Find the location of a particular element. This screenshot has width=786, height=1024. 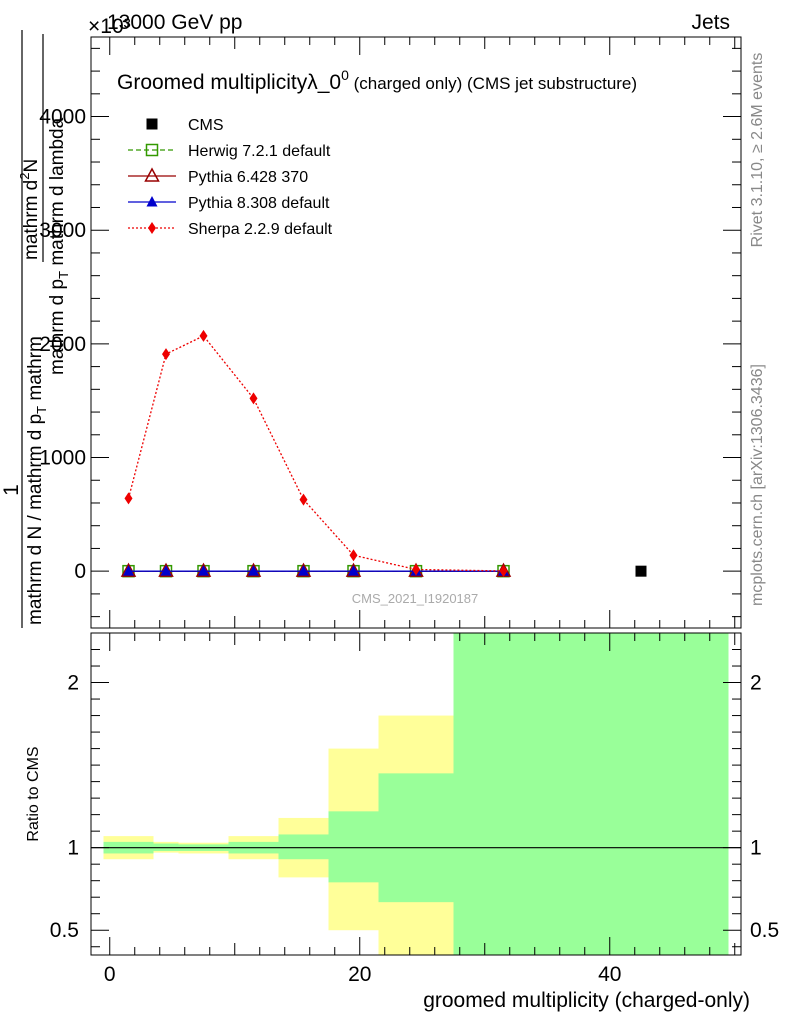

x-tick-label: 0 is located at coordinates (110, 974).